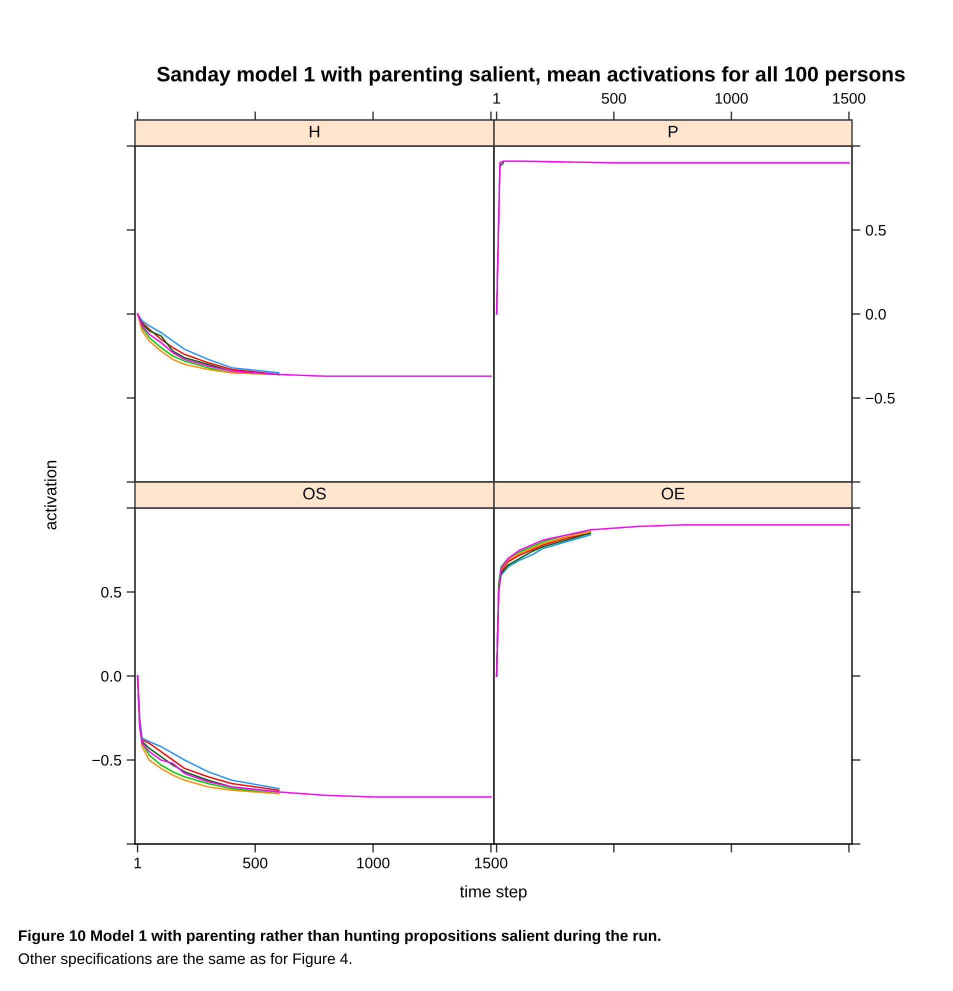 The image size is (953, 991). I want to click on text: Sanday model 1 with parenting salient, mean activations for all 100 persons, so click(531, 76).